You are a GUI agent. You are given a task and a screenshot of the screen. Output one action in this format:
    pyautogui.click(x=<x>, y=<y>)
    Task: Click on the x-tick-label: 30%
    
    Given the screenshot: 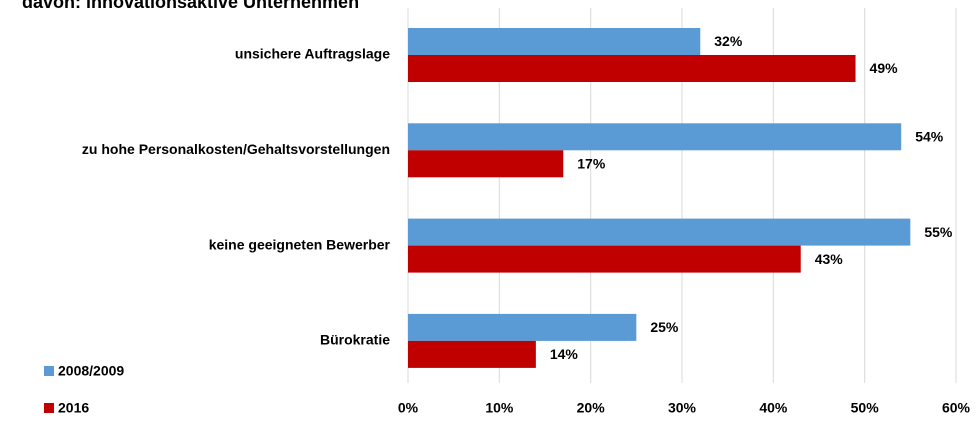 What is the action you would take?
    pyautogui.click(x=682, y=408)
    